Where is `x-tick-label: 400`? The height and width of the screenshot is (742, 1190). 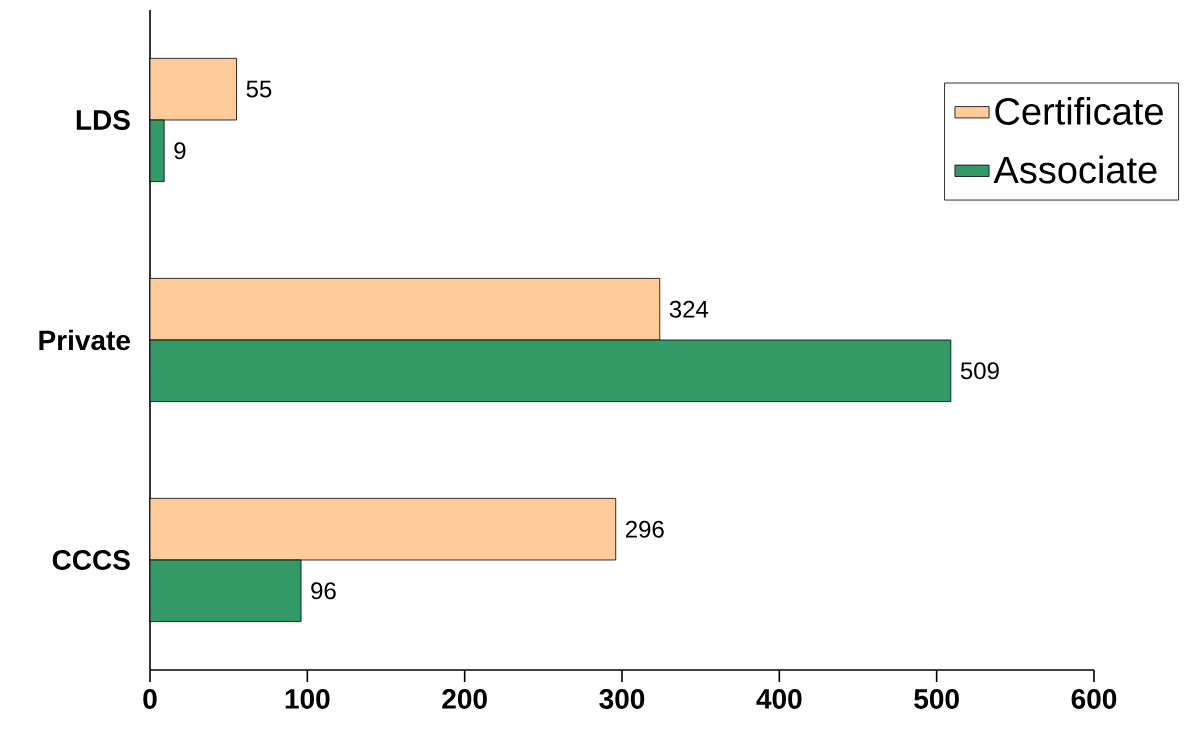 x-tick-label: 400 is located at coordinates (779, 699).